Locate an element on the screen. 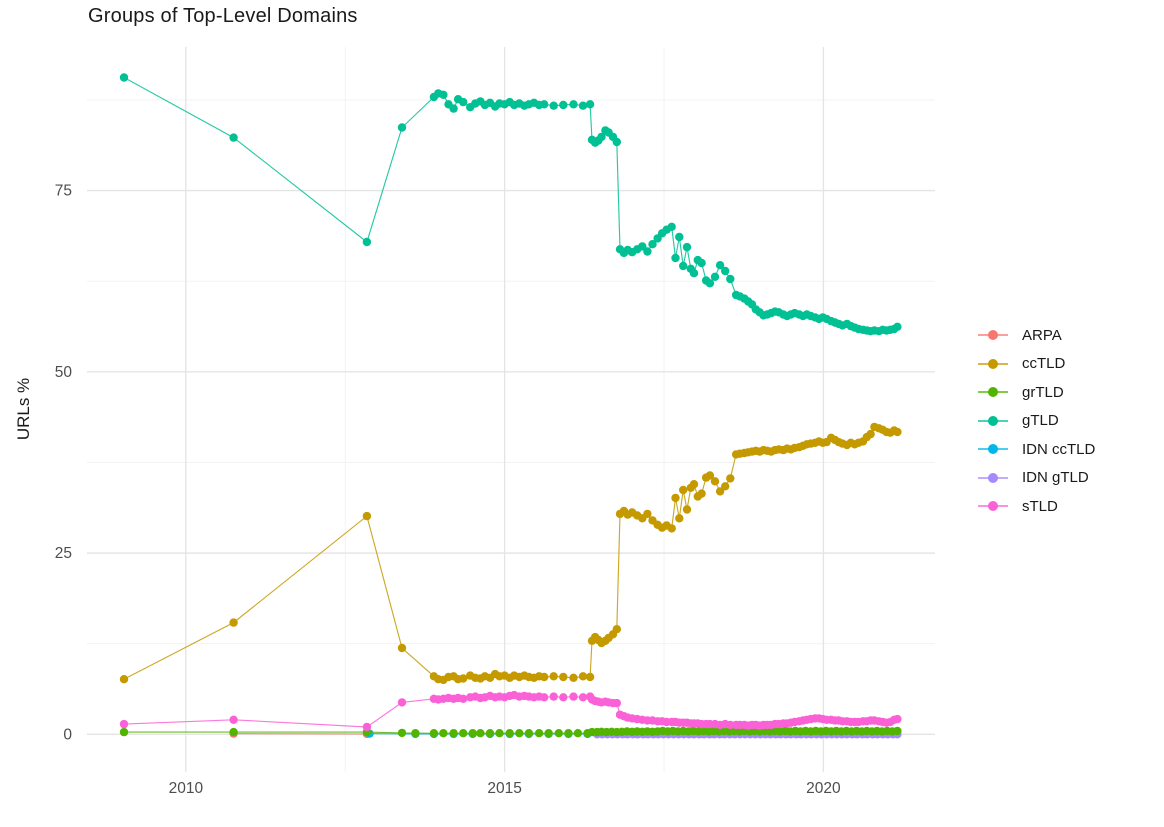 The height and width of the screenshot is (827, 1164). legend-label: ARPA is located at coordinates (1042, 335).